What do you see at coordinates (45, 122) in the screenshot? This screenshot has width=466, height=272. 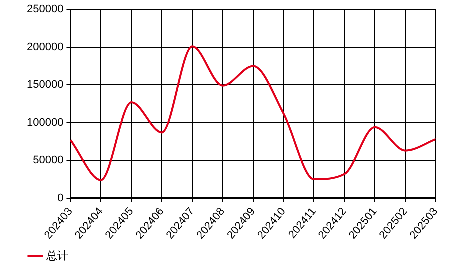 I see `y-tick-label: 100000` at bounding box center [45, 122].